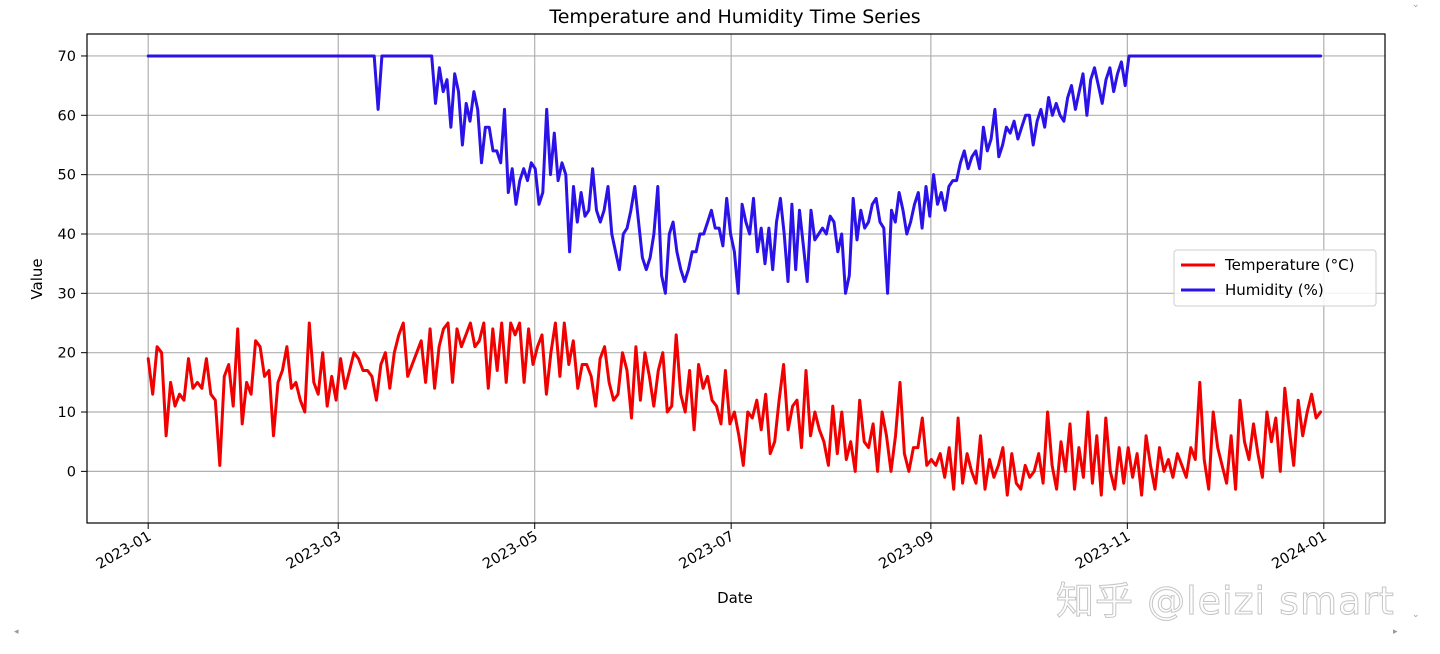  I want to click on corner-resize-glyph-bottom: ⌄, so click(1416, 615).